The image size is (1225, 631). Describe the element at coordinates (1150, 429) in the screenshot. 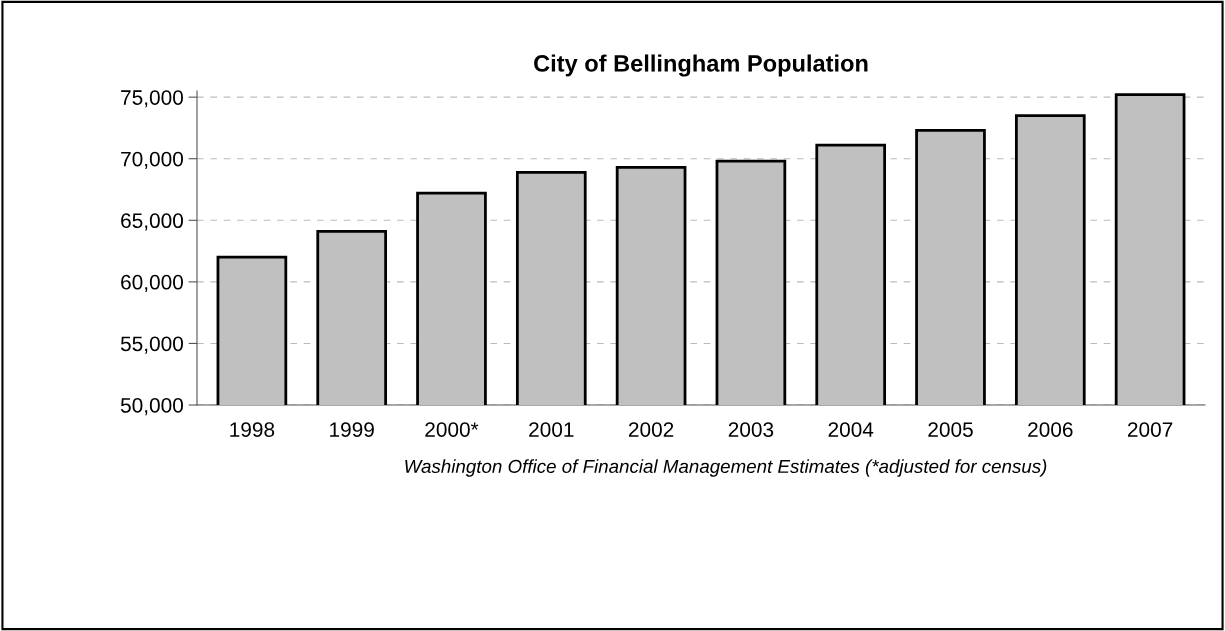

I see `x-tick-label: 2007` at that location.